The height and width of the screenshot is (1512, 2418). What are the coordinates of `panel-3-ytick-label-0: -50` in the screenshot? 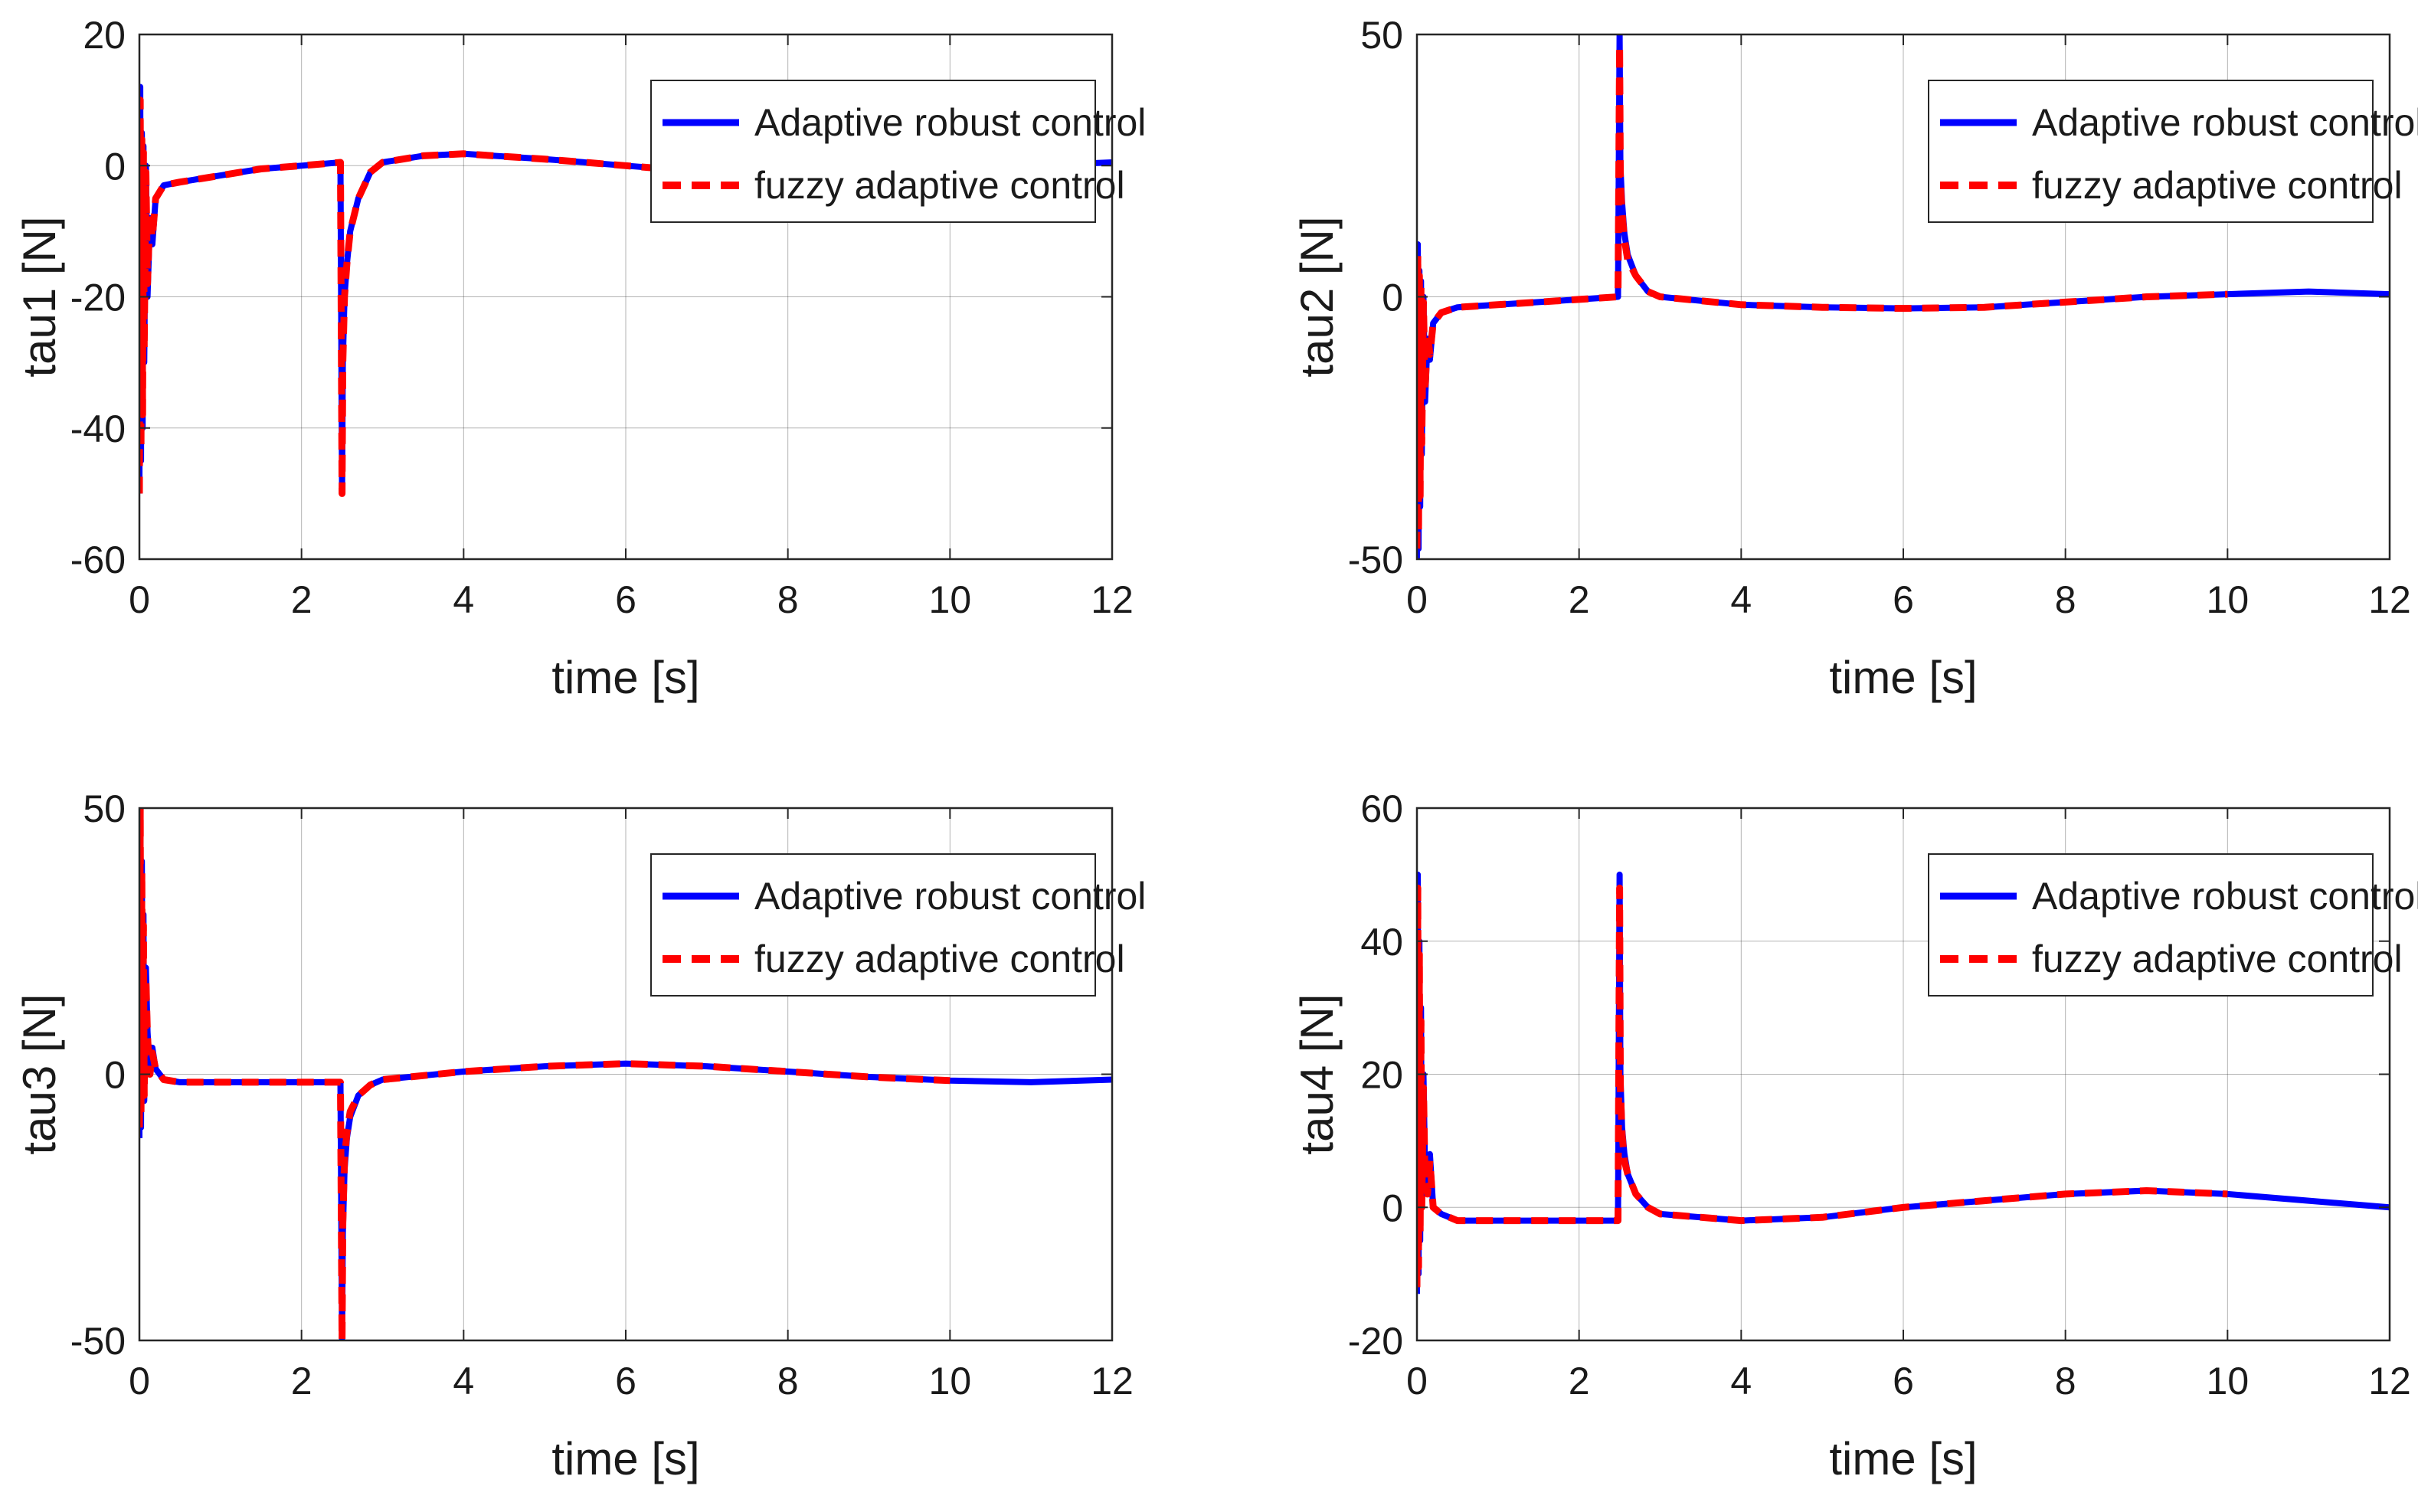 It's located at (98, 1341).